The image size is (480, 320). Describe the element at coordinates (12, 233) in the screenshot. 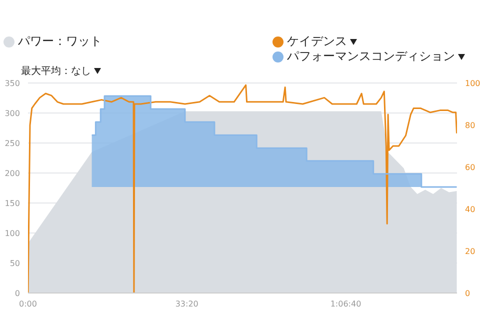

I see `y-tick-label: 100` at that location.